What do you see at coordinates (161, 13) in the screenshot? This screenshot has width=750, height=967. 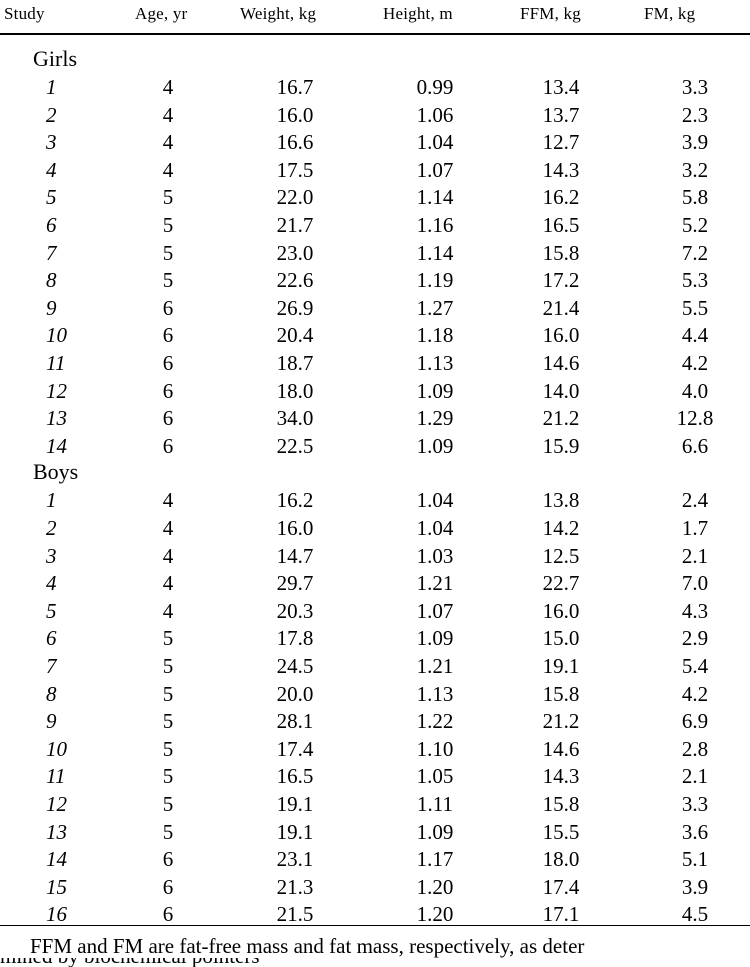 I see `header-age: Age, yr` at bounding box center [161, 13].